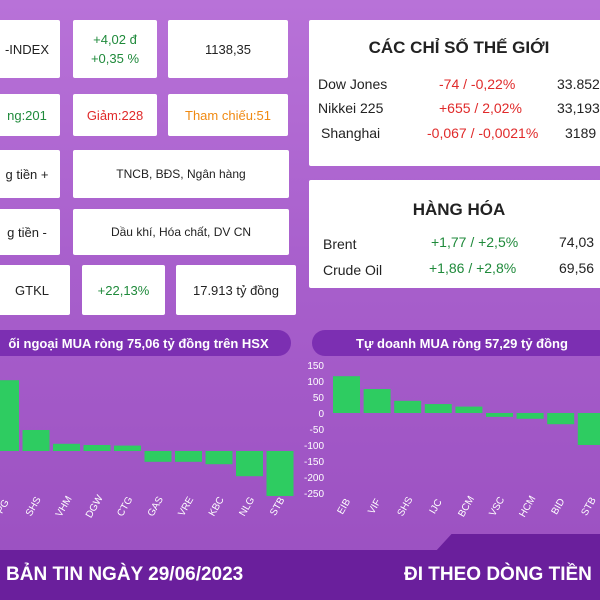 The width and height of the screenshot is (600, 600). What do you see at coordinates (480, 108) in the screenshot?
I see `world-change-nikkei: +655 / 2,02%` at bounding box center [480, 108].